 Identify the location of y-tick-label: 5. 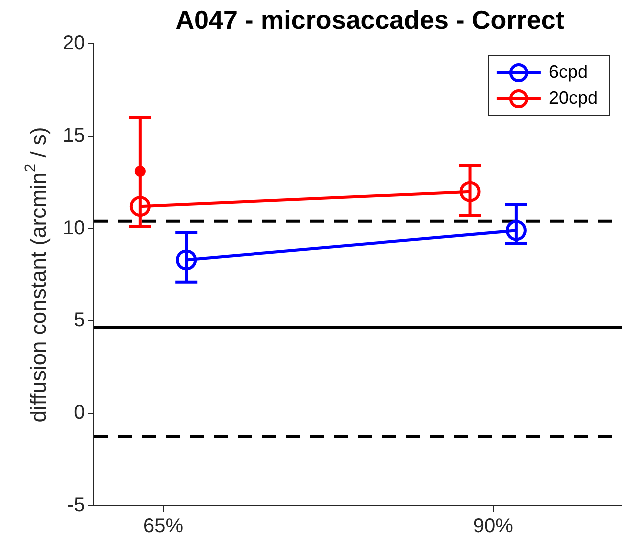
(80, 321).